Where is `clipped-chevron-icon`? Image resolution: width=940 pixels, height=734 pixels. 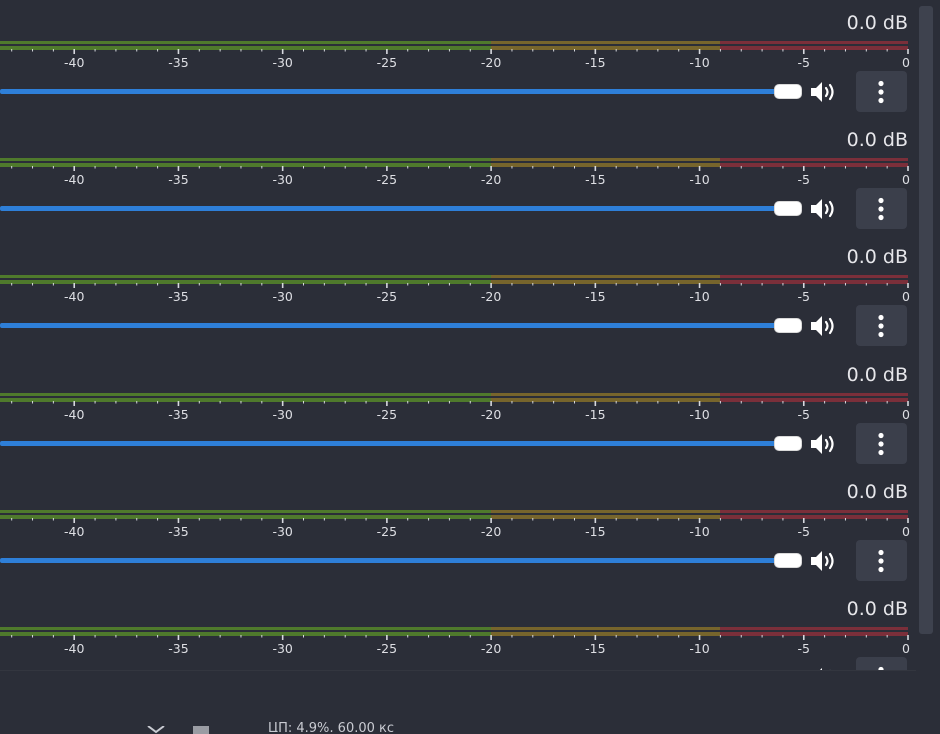
clipped-chevron-icon is located at coordinates (156, 730).